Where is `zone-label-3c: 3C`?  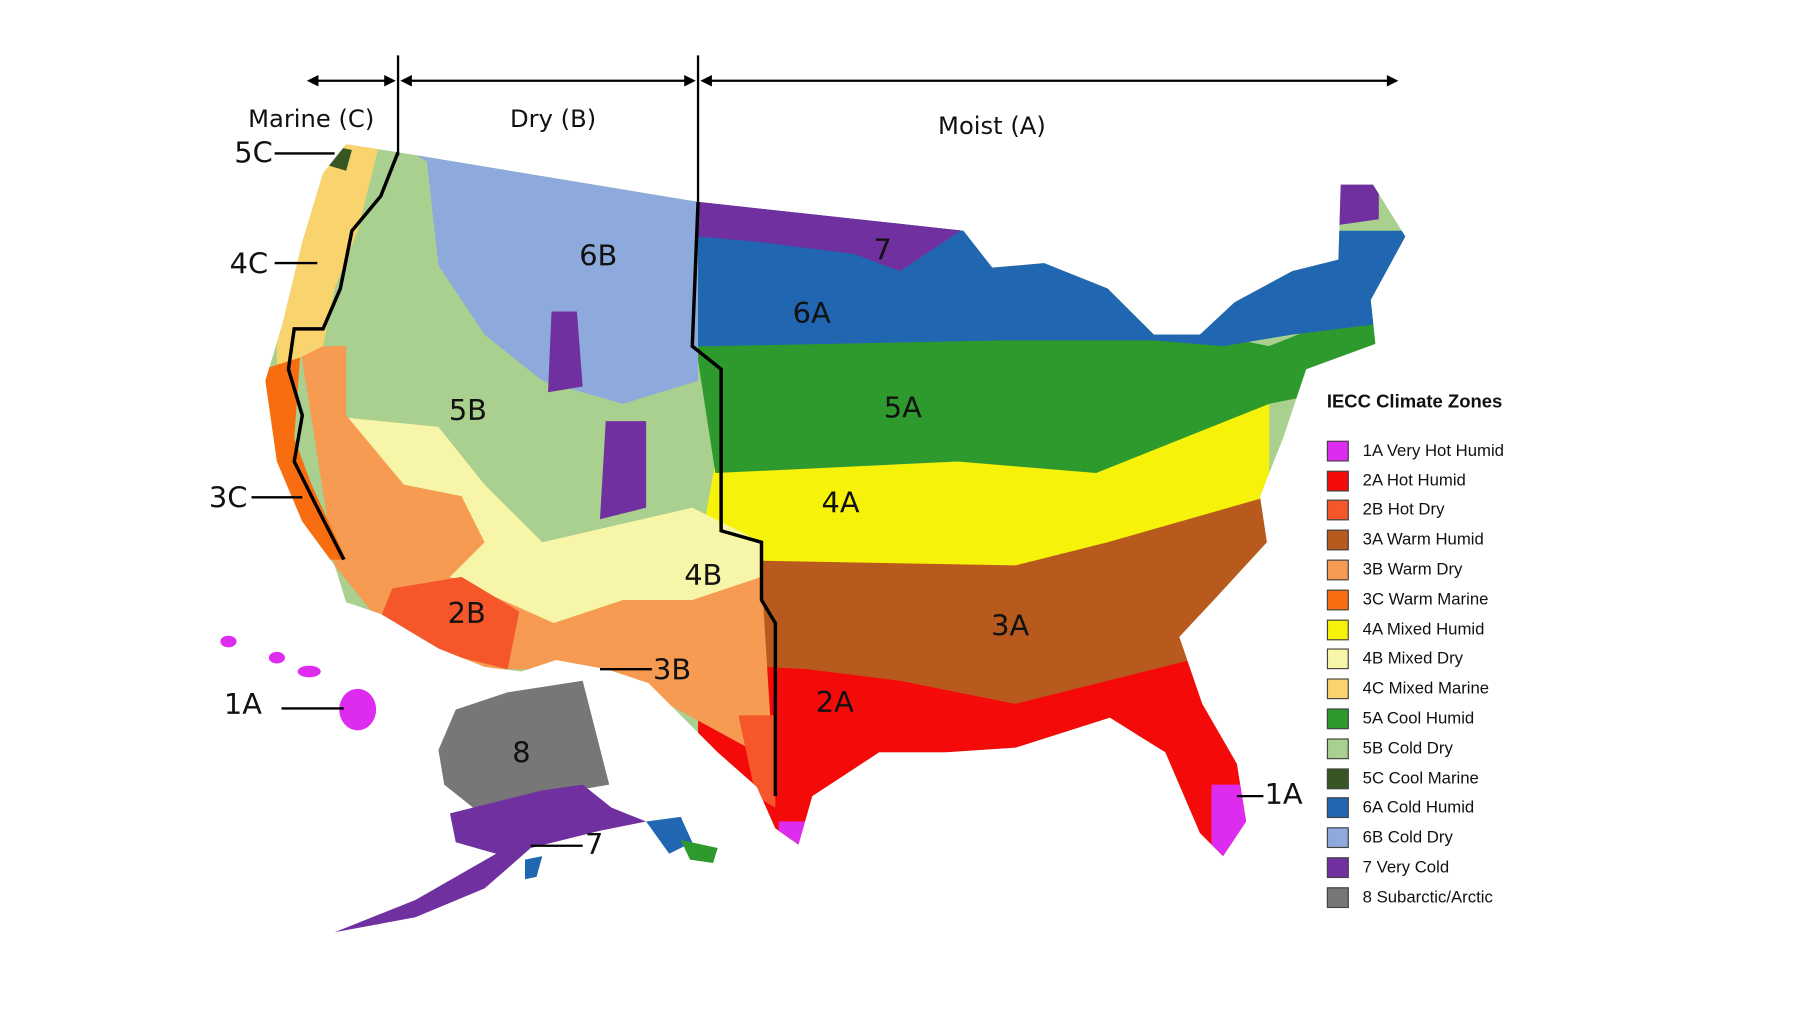
zone-label-3c: 3C is located at coordinates (228, 498).